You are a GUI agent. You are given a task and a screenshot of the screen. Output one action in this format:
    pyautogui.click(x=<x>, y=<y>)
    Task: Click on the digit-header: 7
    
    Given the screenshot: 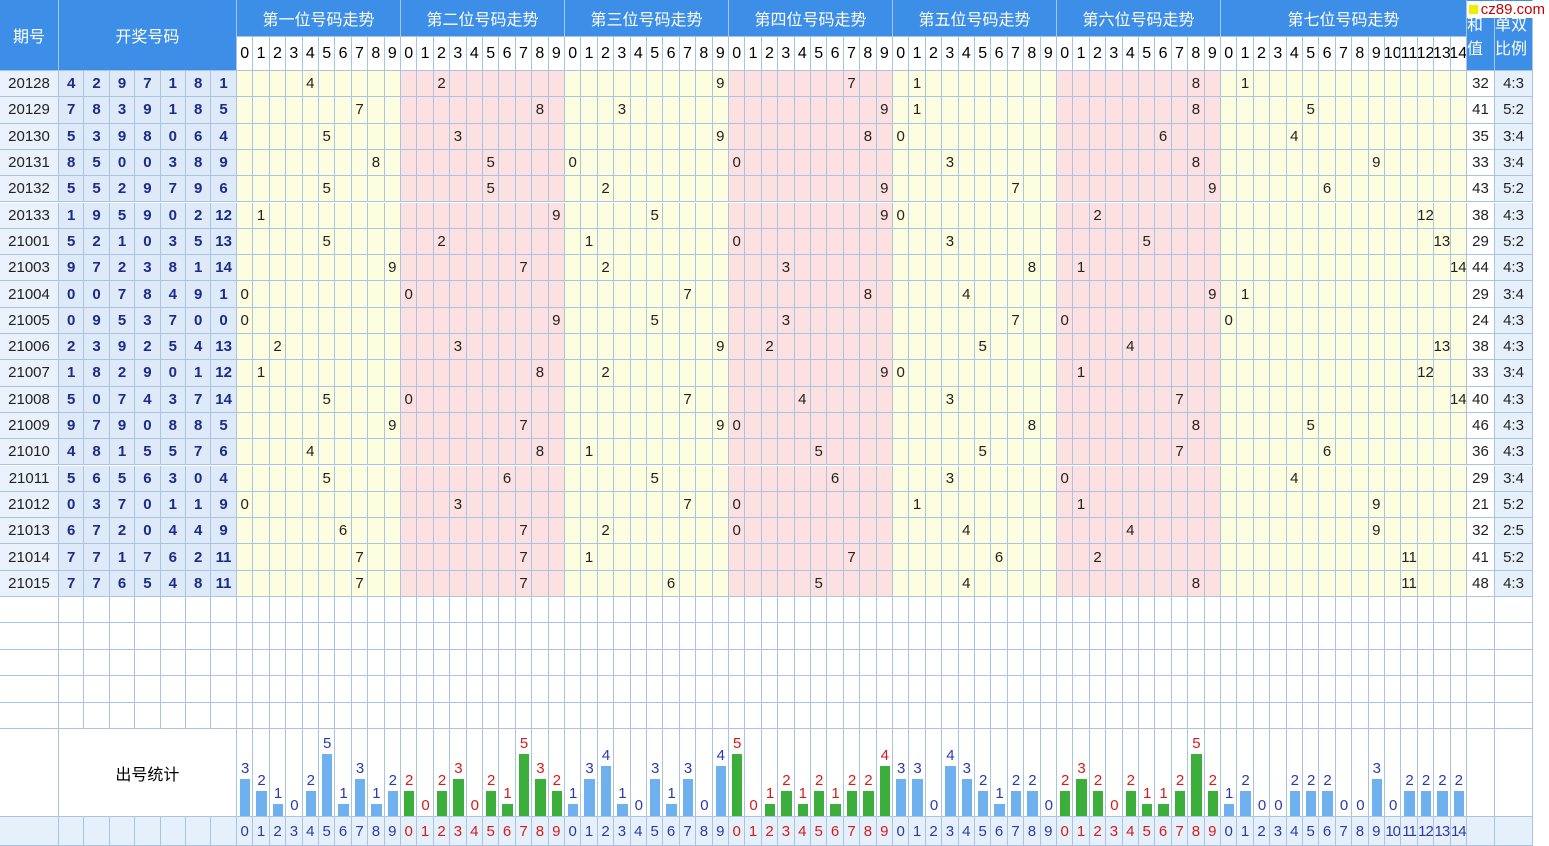 What is the action you would take?
    pyautogui.click(x=852, y=54)
    